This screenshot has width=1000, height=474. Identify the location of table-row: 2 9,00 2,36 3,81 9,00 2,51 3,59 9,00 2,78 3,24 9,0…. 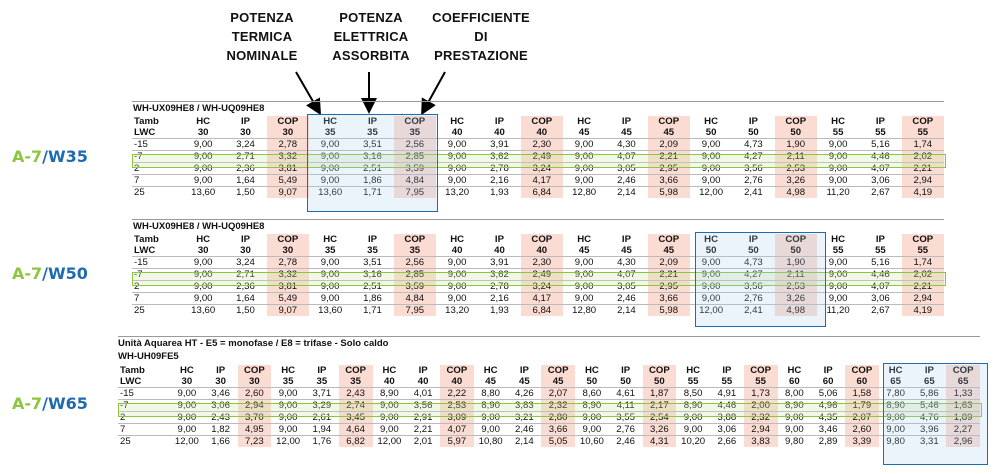
(538, 168).